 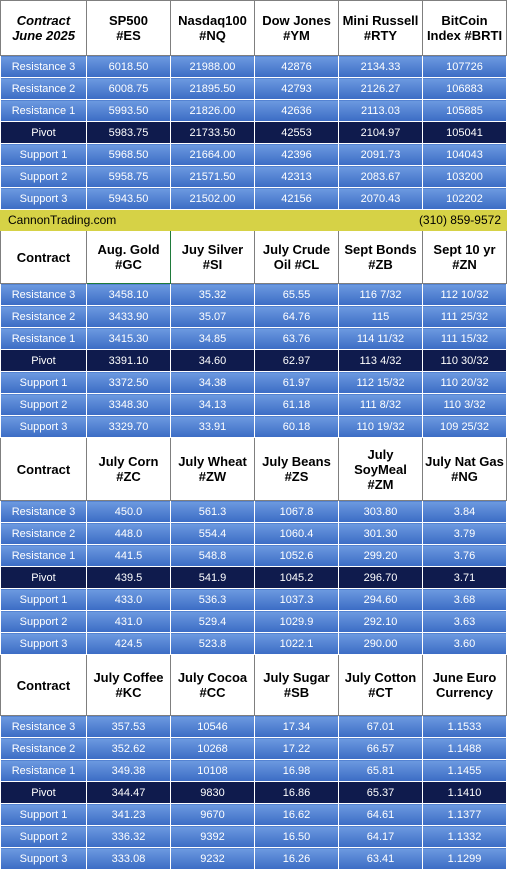 I want to click on value-cell: 17.22, so click(x=296, y=748).